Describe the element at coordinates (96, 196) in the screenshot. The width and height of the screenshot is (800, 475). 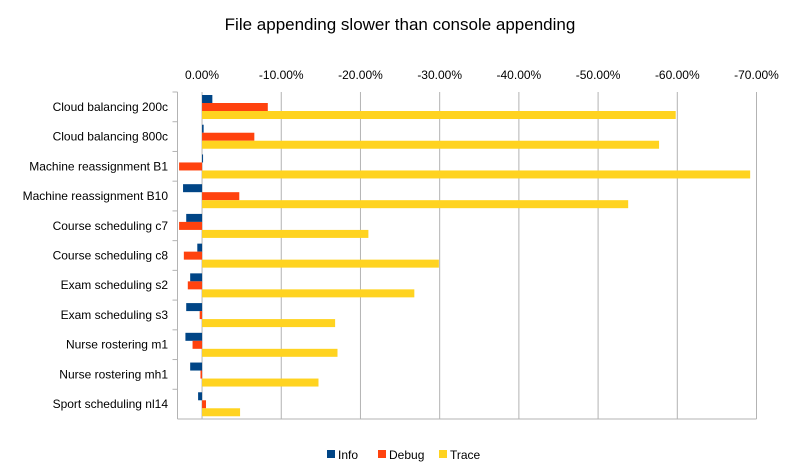
I see `category-label: Machine reassignment B10` at that location.